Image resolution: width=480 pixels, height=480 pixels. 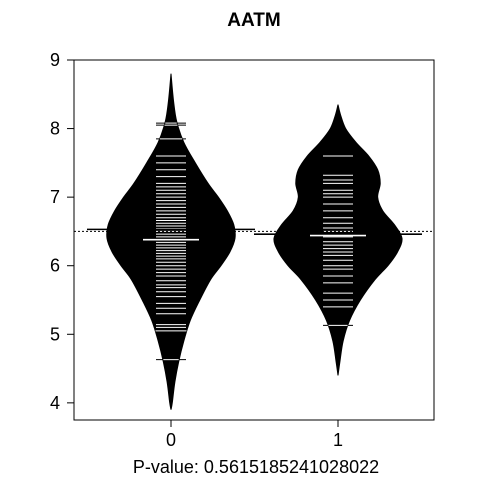 I want to click on y-tick-label: 6, so click(x=55, y=266).